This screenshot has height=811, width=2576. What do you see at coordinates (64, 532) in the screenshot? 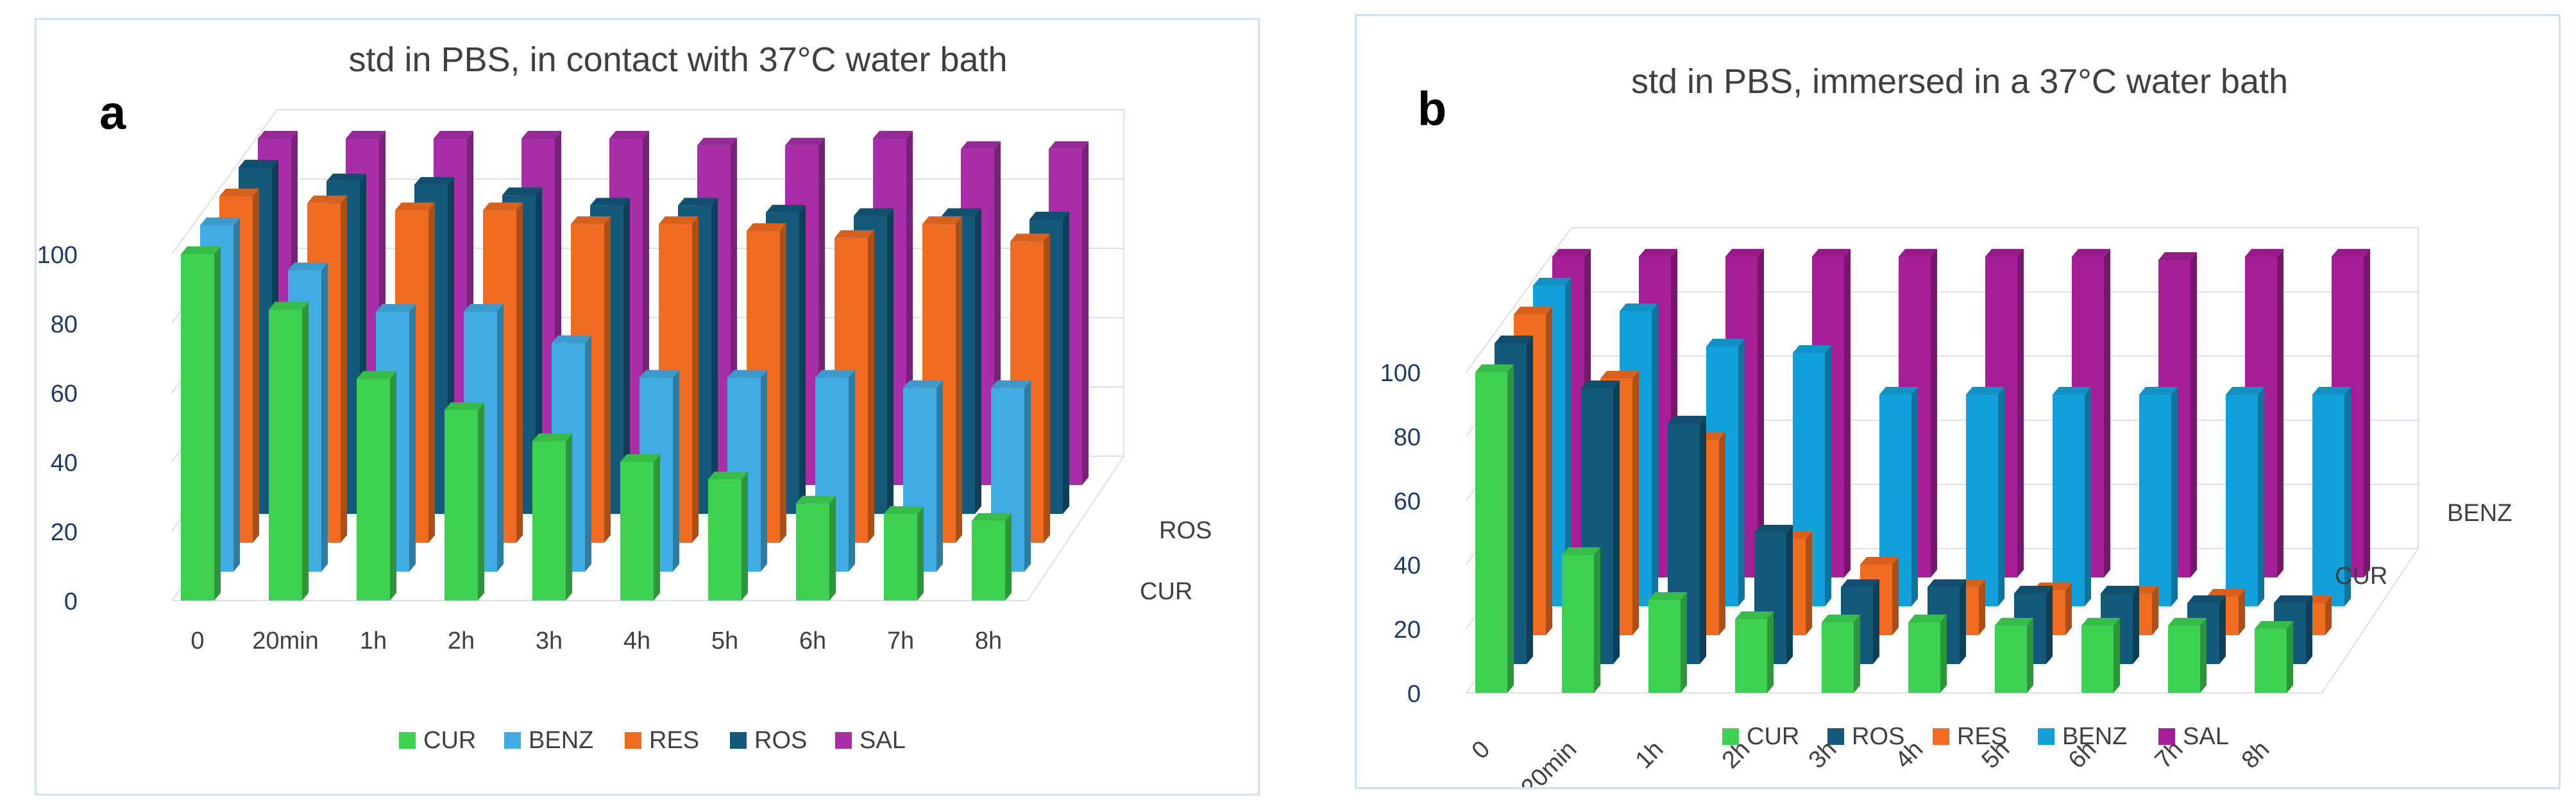
I see `y-tick-label: 20` at bounding box center [64, 532].